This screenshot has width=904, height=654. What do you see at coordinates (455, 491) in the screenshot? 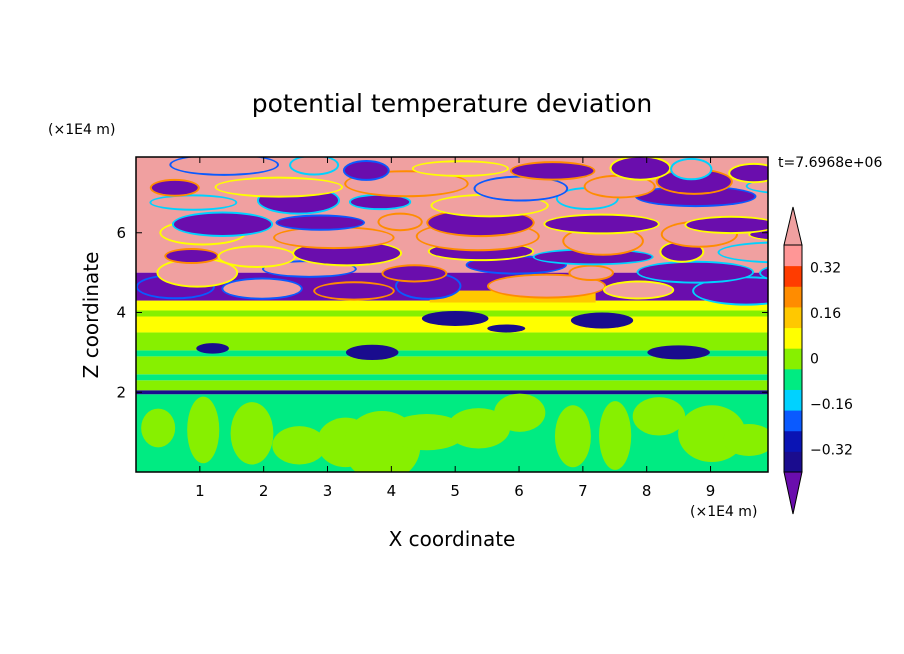
I see `x-tick-label: 5` at bounding box center [455, 491].